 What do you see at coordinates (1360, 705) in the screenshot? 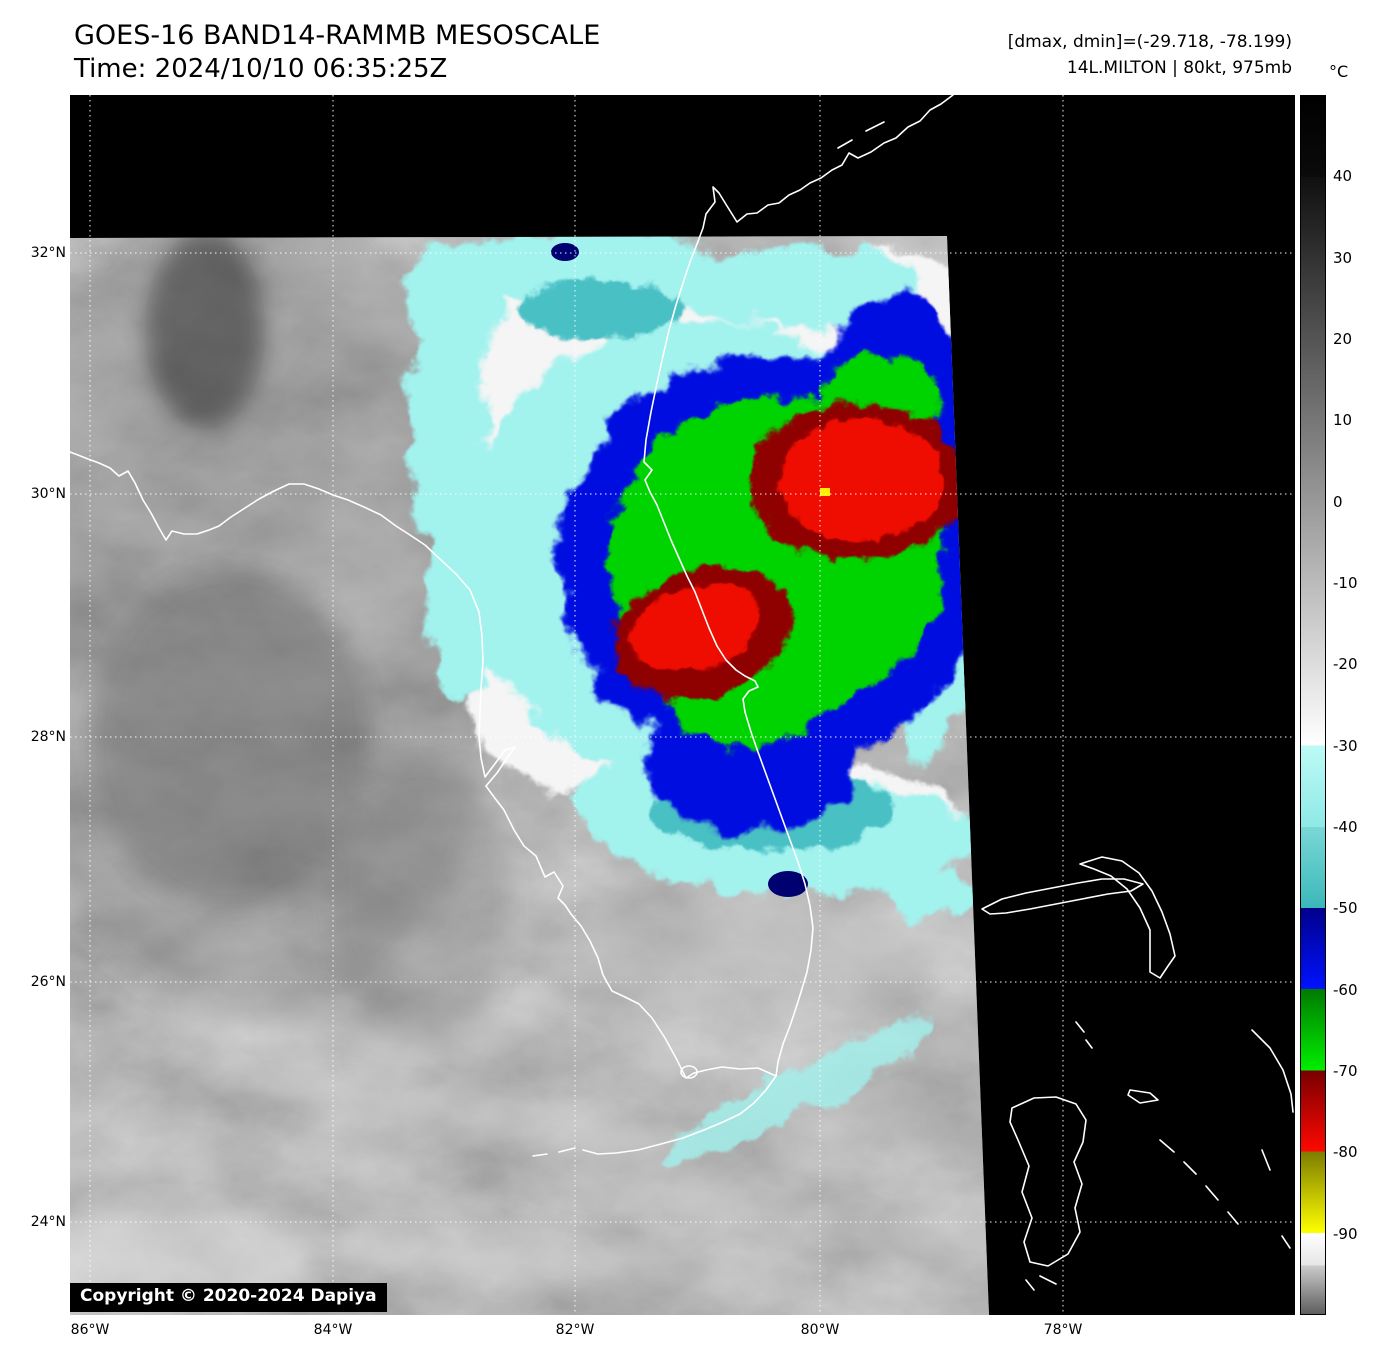
I see `colorbar-ticks: 40 30 20 10 0 -10 -20 -30 -40 -50 -60 -70 -80 -90` at bounding box center [1360, 705].